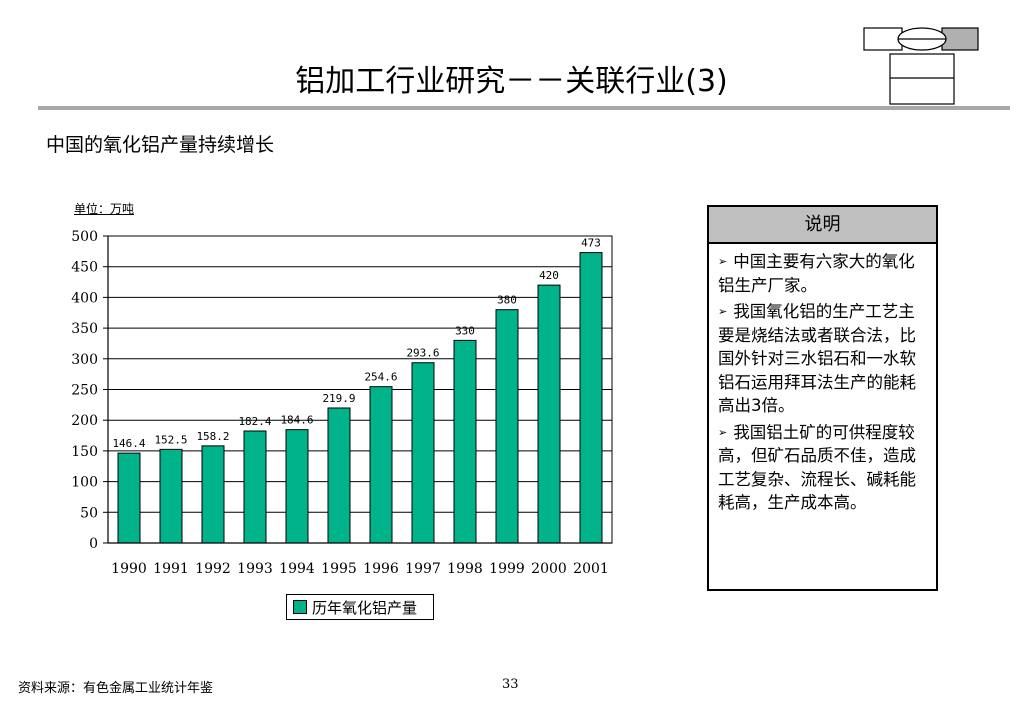 This screenshot has width=1023, height=708. What do you see at coordinates (171, 569) in the screenshot?
I see `x-tick-label: 1991` at bounding box center [171, 569].